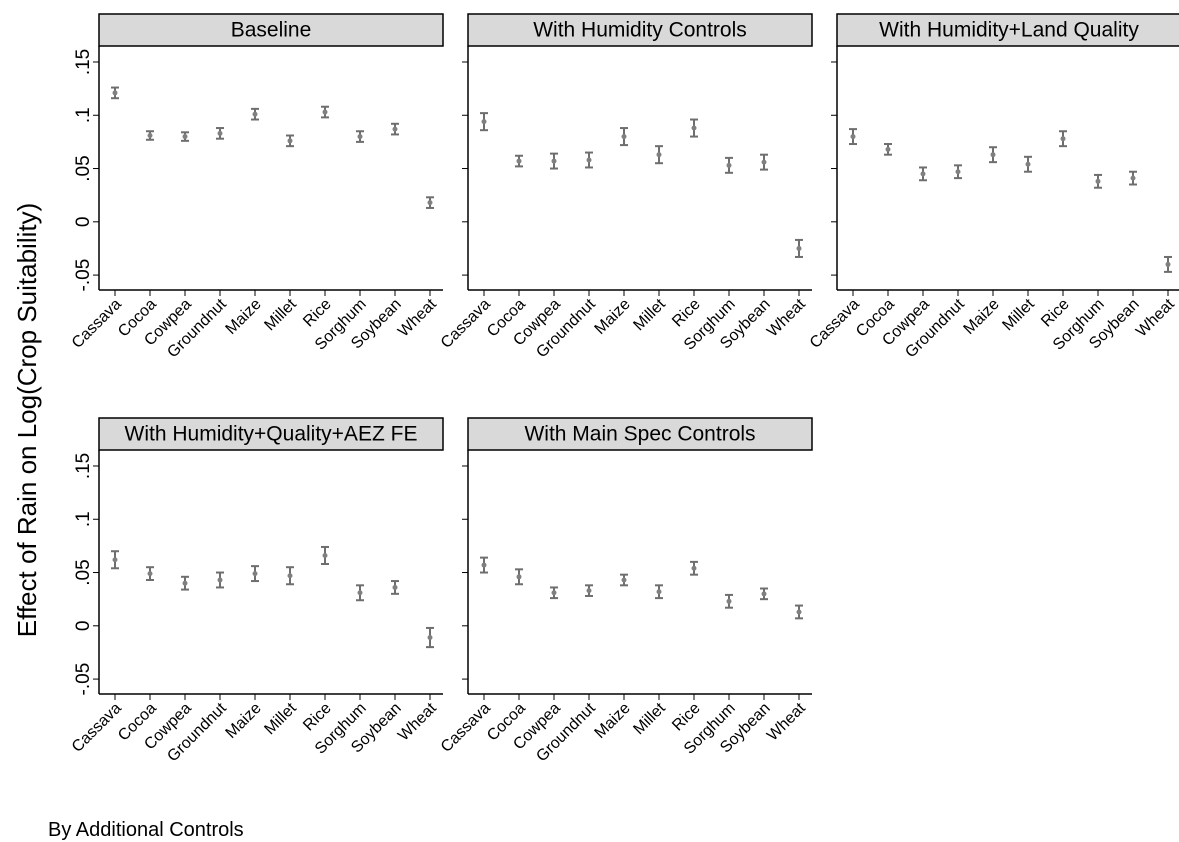 The image size is (1179, 842). I want to click on panel-title: With Humidity Controls, so click(640, 30).